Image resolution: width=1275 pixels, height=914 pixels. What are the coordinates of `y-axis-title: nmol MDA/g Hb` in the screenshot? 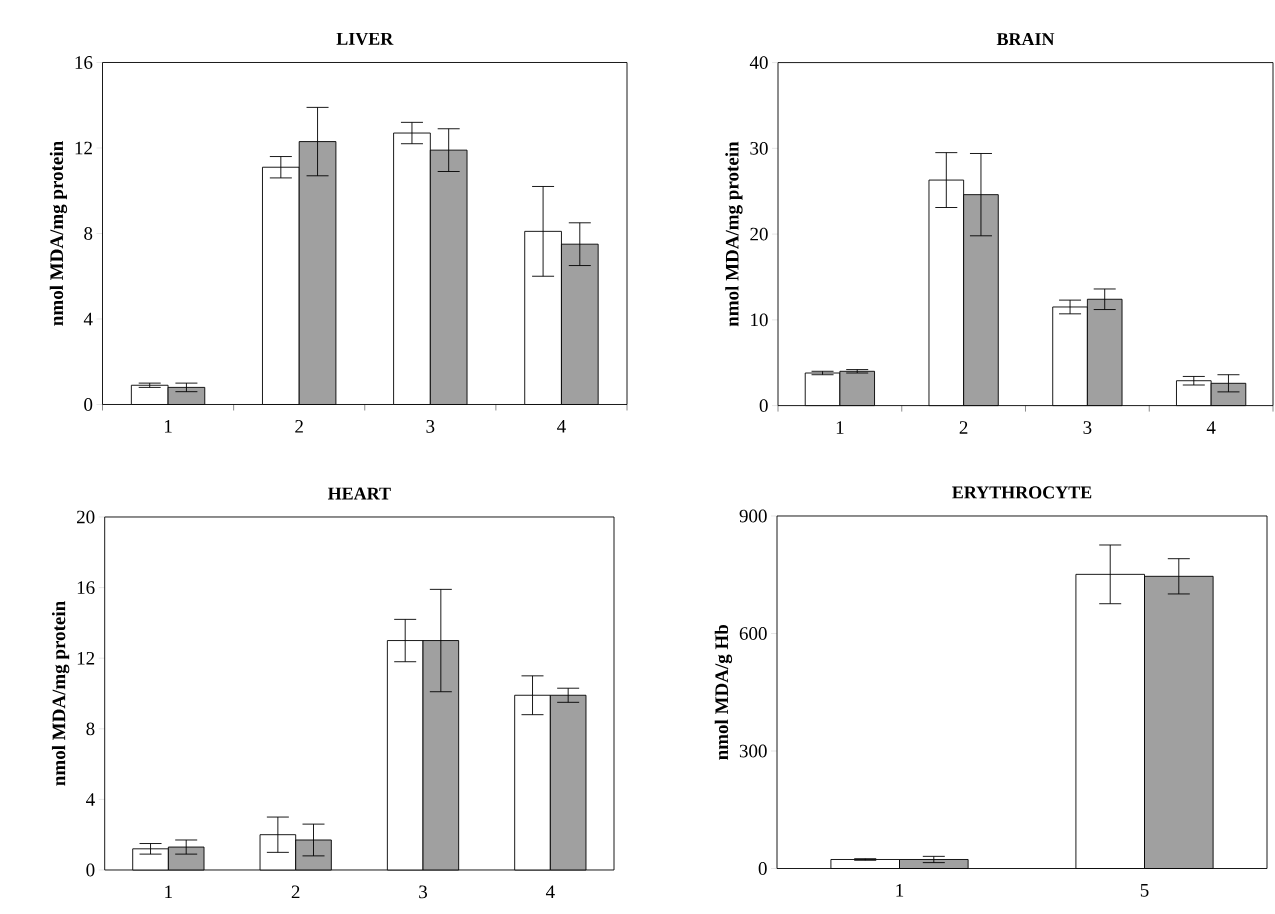 It's located at (723, 692).